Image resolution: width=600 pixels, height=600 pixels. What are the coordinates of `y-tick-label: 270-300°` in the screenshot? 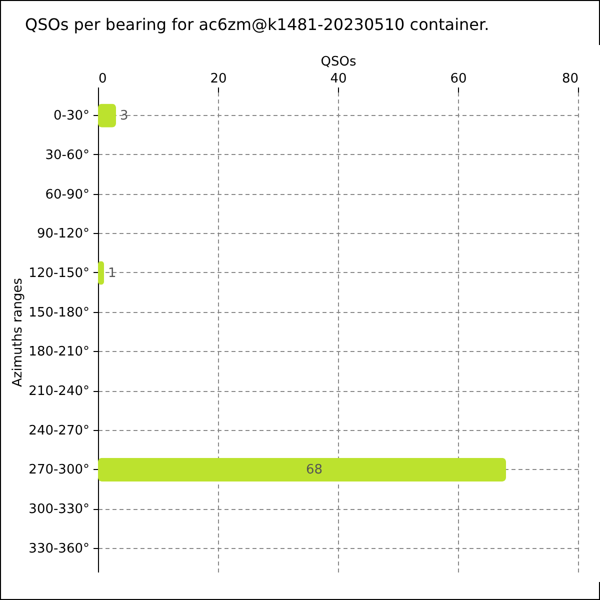 It's located at (59, 470).